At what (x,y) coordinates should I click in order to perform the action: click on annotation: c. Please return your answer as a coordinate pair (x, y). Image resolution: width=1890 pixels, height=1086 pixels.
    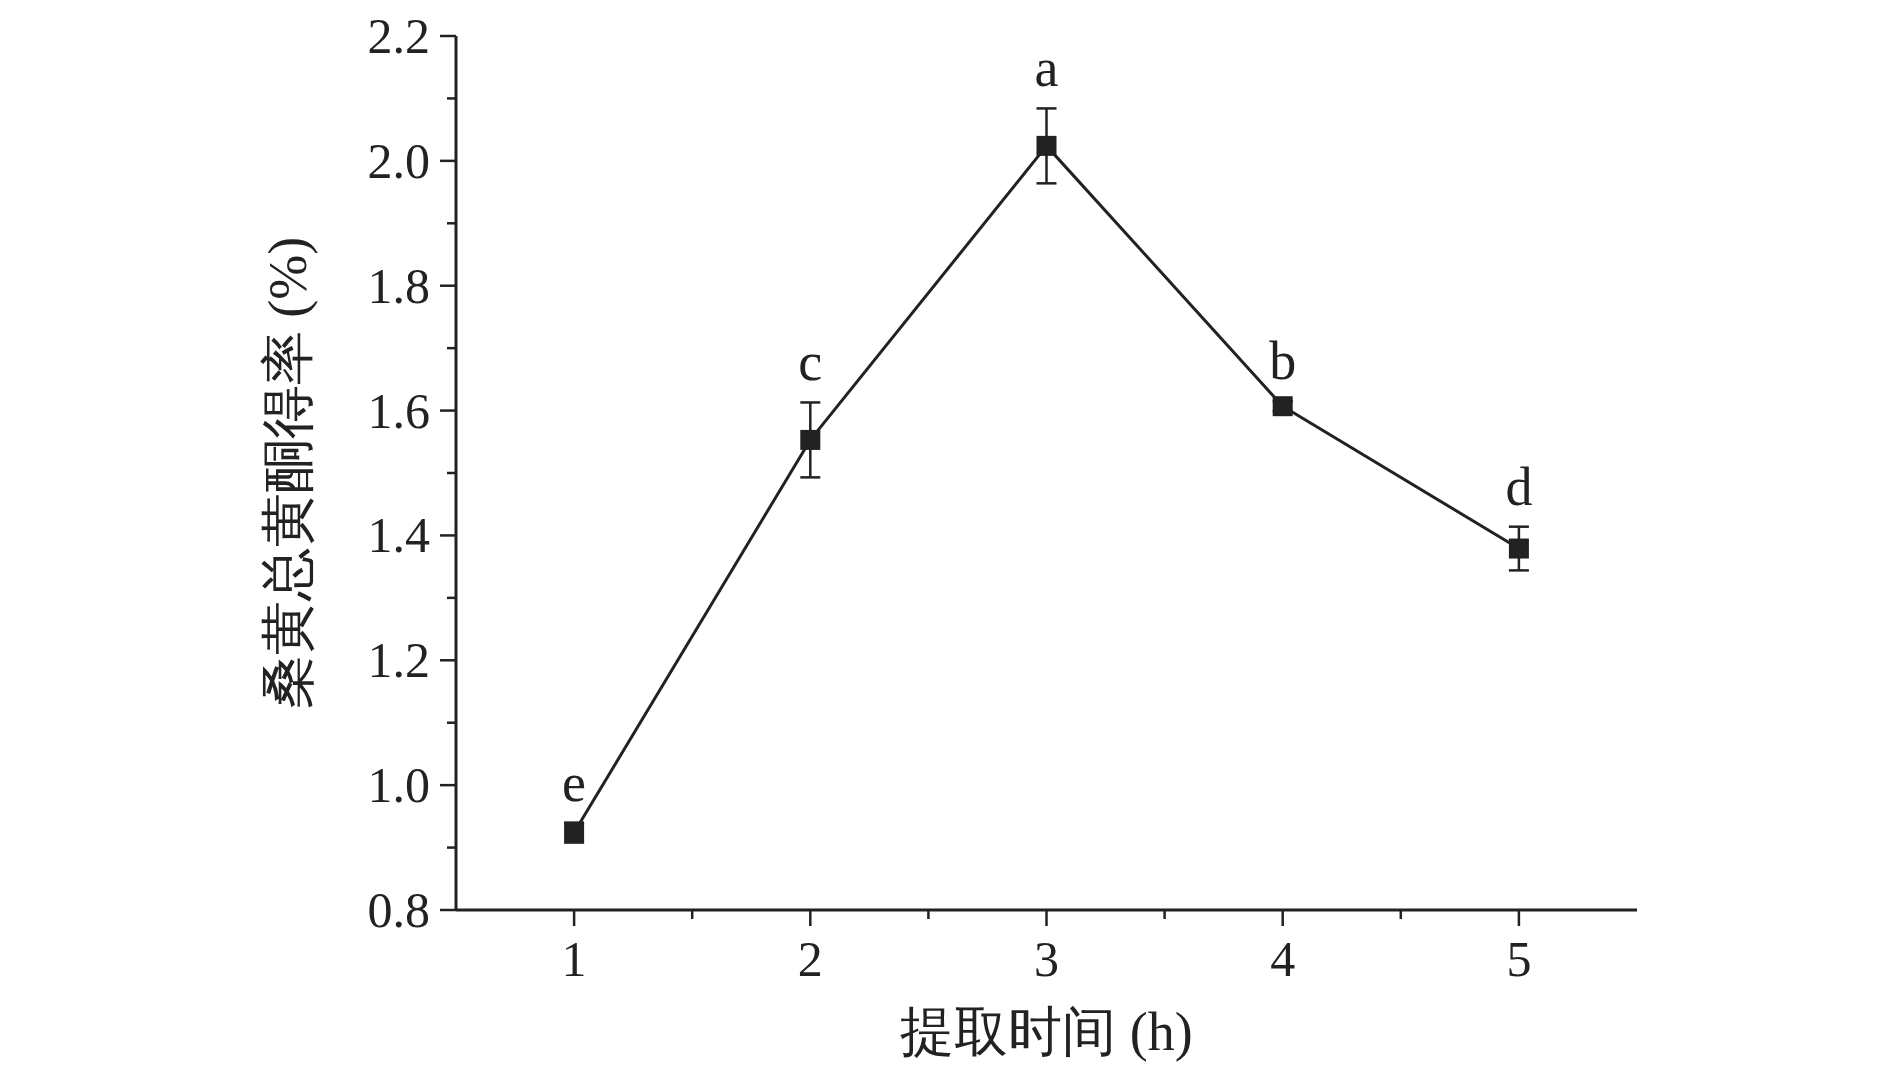
    Looking at the image, I should click on (810, 362).